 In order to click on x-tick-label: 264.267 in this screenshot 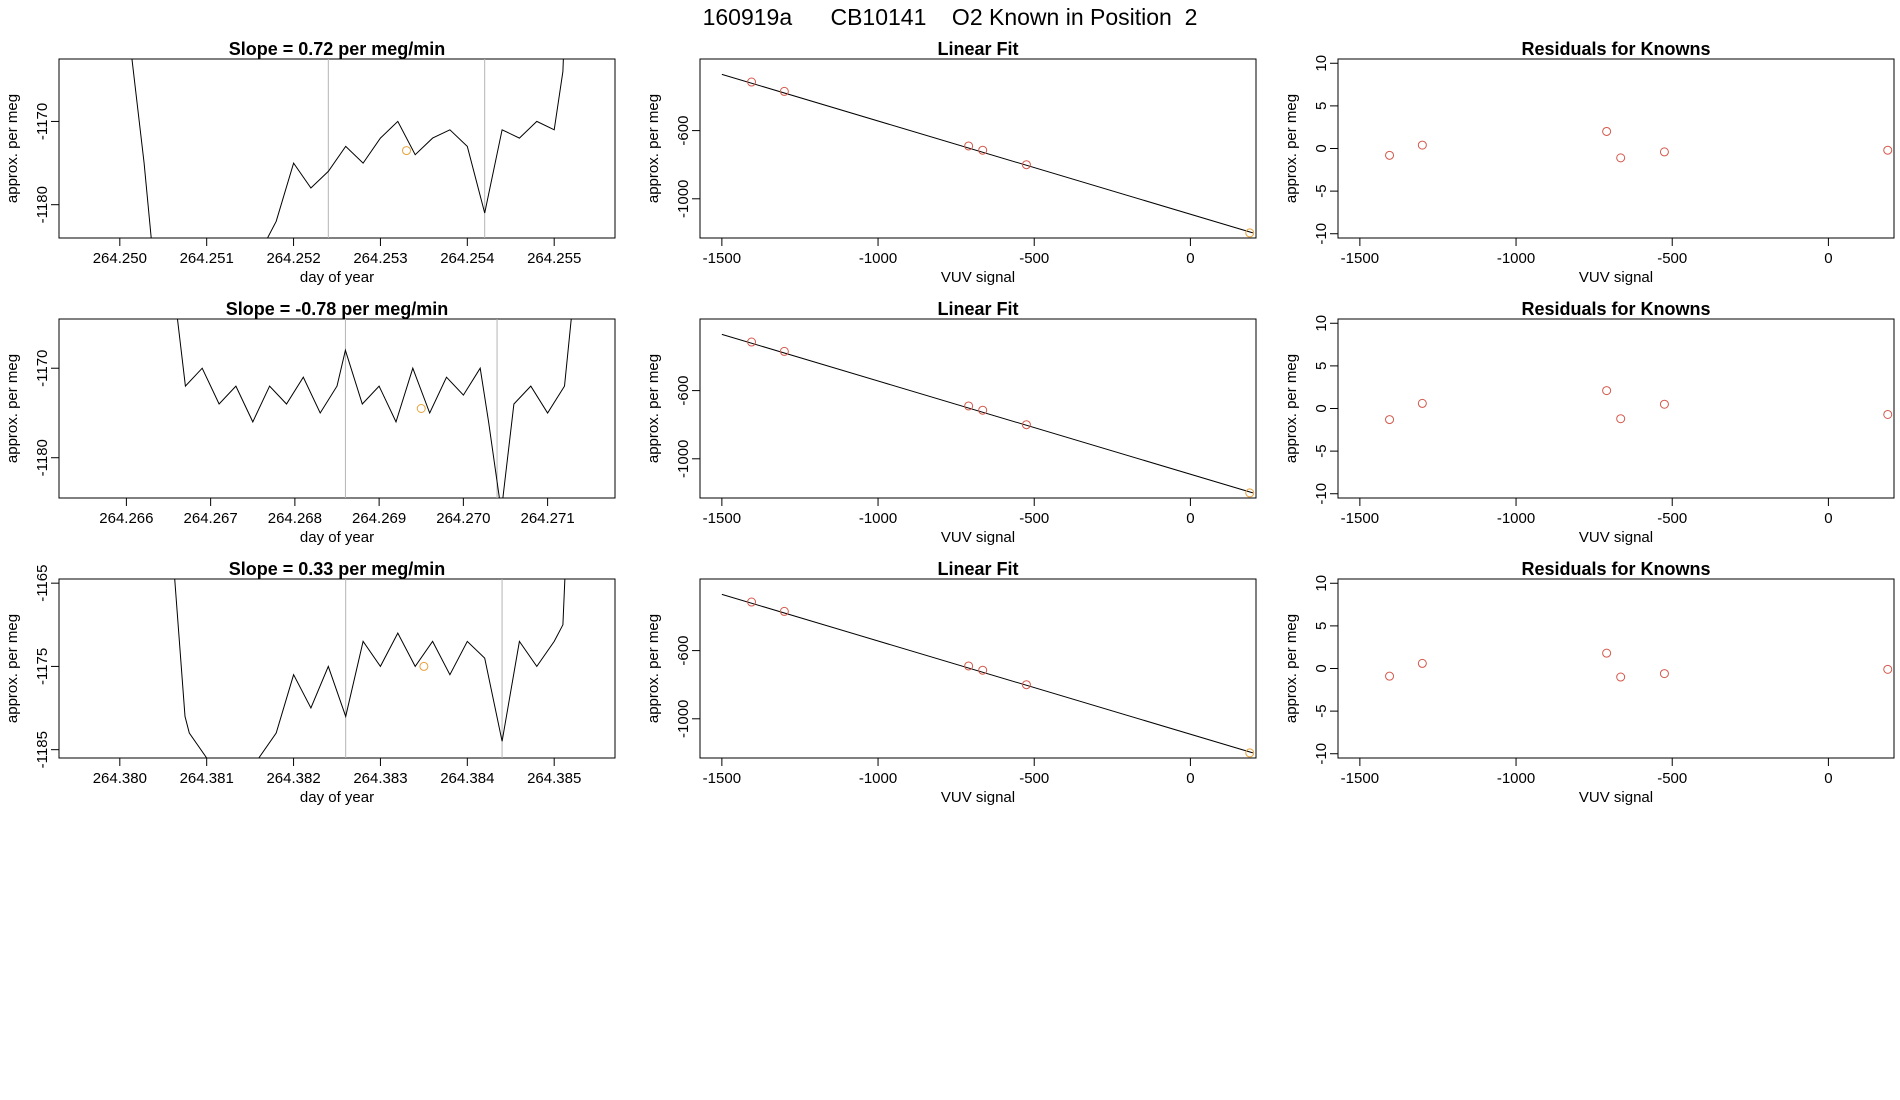, I will do `click(211, 518)`.